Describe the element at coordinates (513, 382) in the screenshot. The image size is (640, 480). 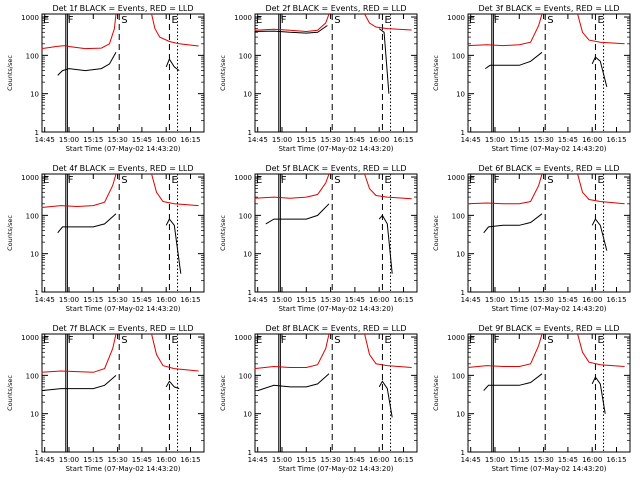
I see `series-events-before` at that location.